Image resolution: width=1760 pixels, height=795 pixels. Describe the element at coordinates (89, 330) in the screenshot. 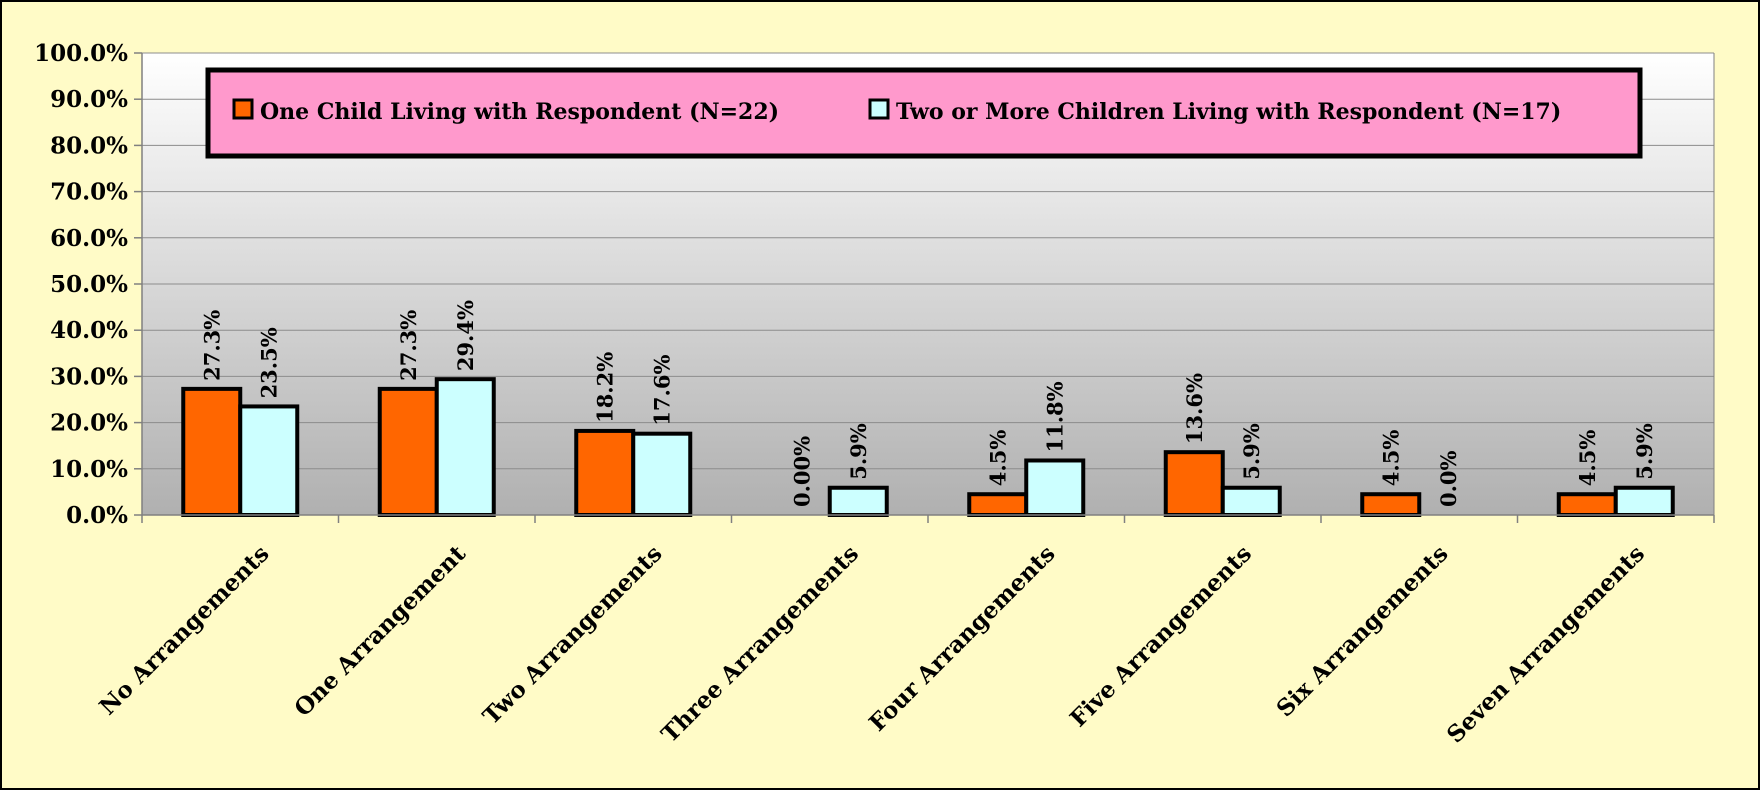

I see `y-tick-label: 40.0%` at that location.